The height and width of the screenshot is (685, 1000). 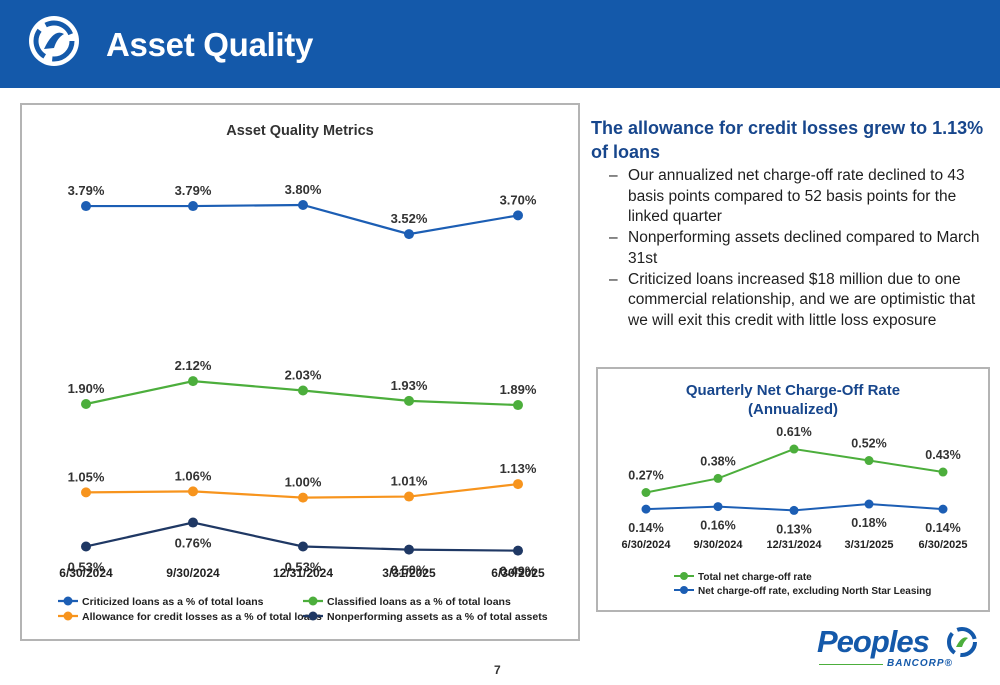 What do you see at coordinates (419, 602) in the screenshot?
I see `legend-label: Classified loans as a % of total loans` at bounding box center [419, 602].